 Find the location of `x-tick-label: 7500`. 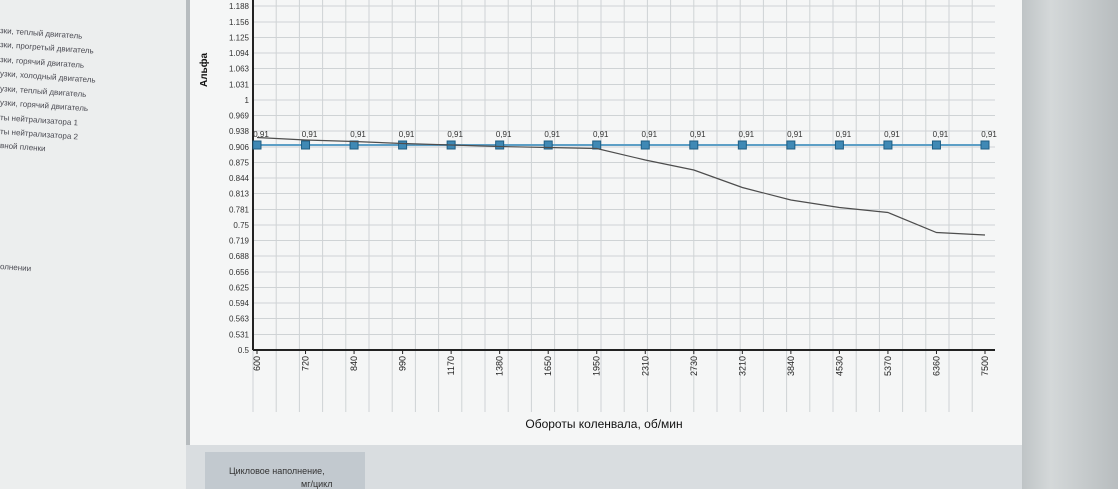

x-tick-label: 7500 is located at coordinates (985, 366).